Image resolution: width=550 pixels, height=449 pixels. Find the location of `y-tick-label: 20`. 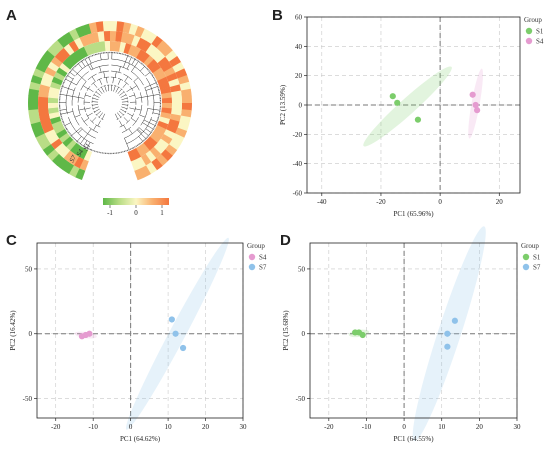

y-tick-label: 20 is located at coordinates (299, 76).